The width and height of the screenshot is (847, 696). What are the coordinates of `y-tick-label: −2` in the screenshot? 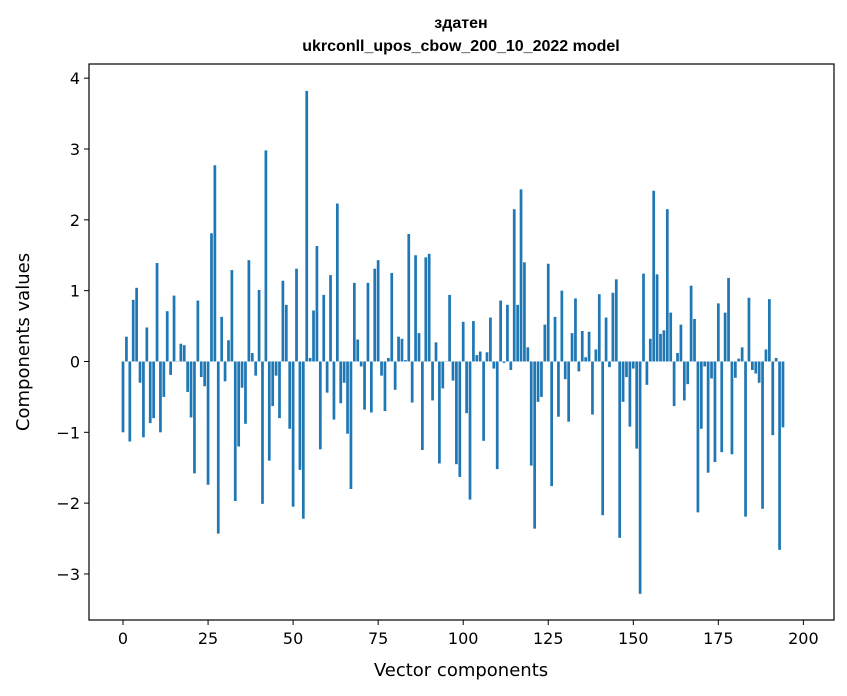 It's located at (68, 503).